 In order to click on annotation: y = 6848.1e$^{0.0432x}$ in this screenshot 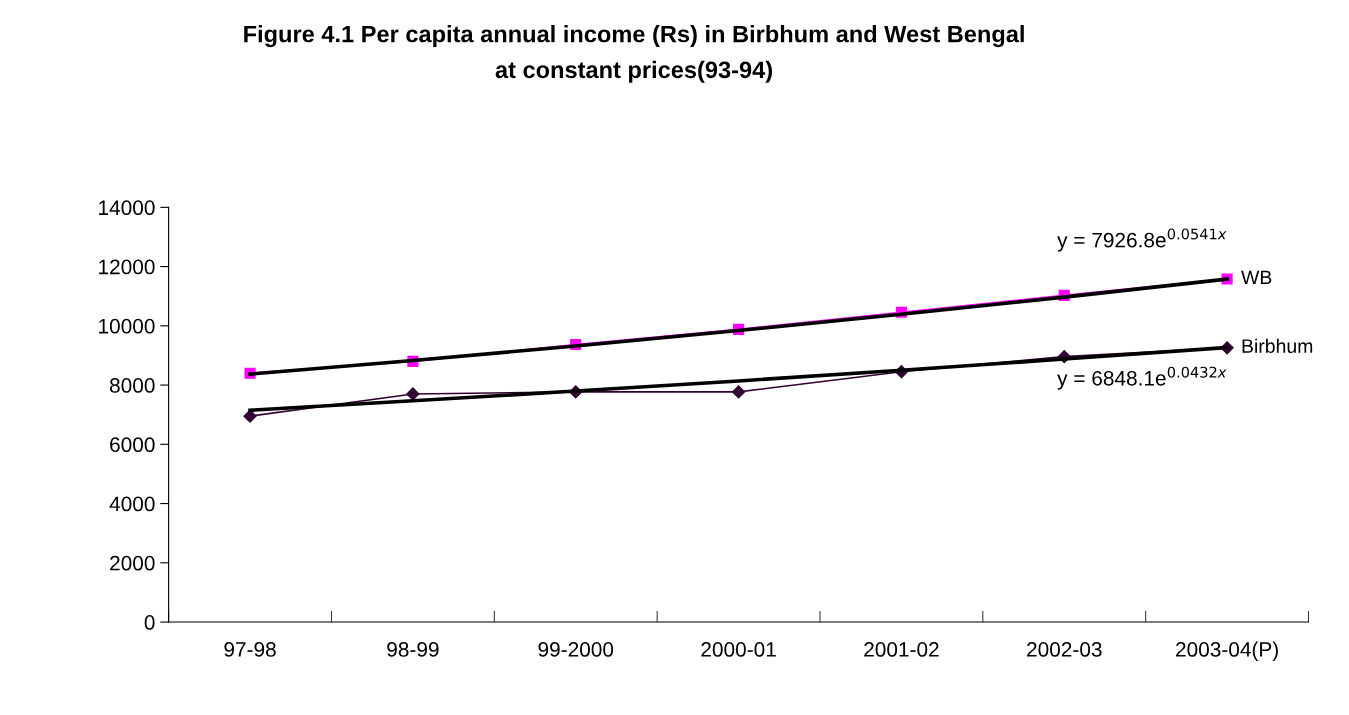, I will do `click(1142, 378)`.